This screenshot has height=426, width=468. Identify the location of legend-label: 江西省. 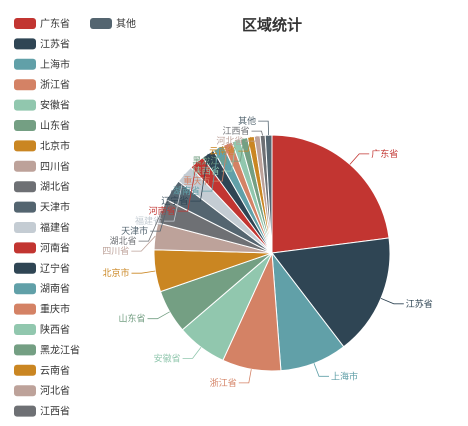
(55, 411).